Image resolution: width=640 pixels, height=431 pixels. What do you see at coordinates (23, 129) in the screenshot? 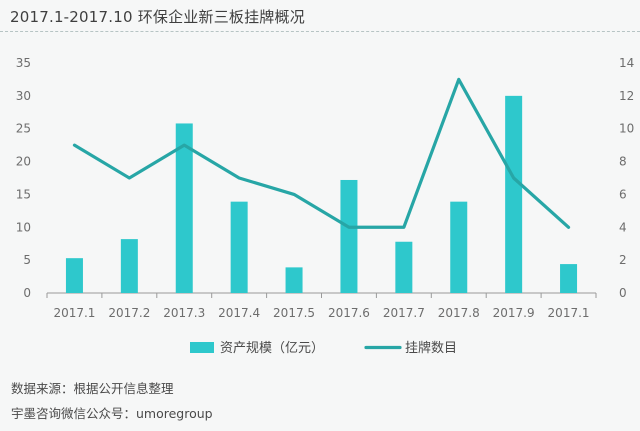
I see `y-left-tick-label: 25` at bounding box center [23, 129].